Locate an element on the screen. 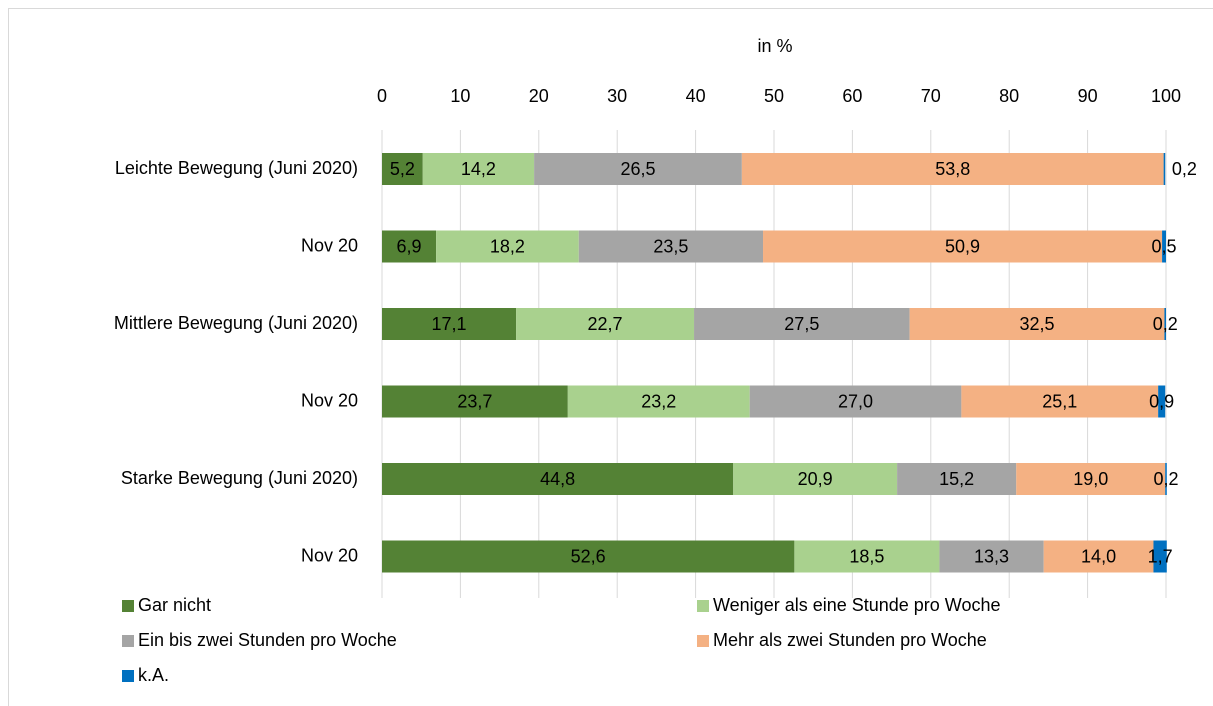 The height and width of the screenshot is (706, 1213). data-label: 1,7 is located at coordinates (1160, 556).